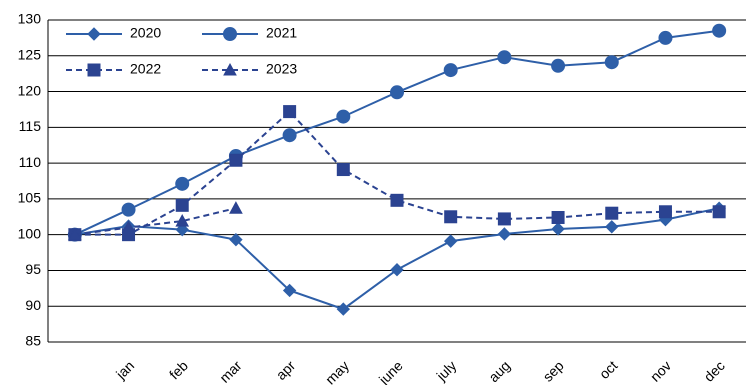 The image size is (750, 385). I want to click on y-tick-label: 130, so click(30, 19).